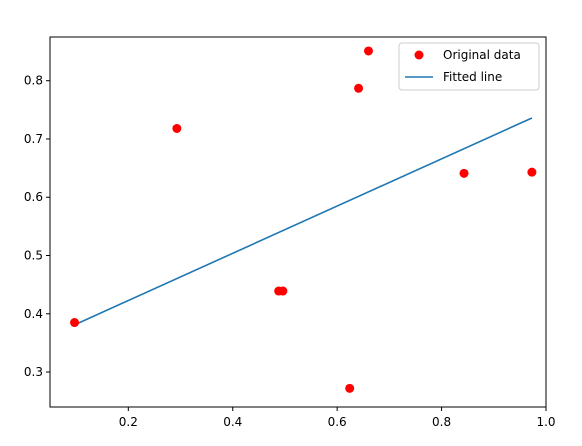  Describe the element at coordinates (482, 55) in the screenshot. I see `legend-label: Original data` at that location.